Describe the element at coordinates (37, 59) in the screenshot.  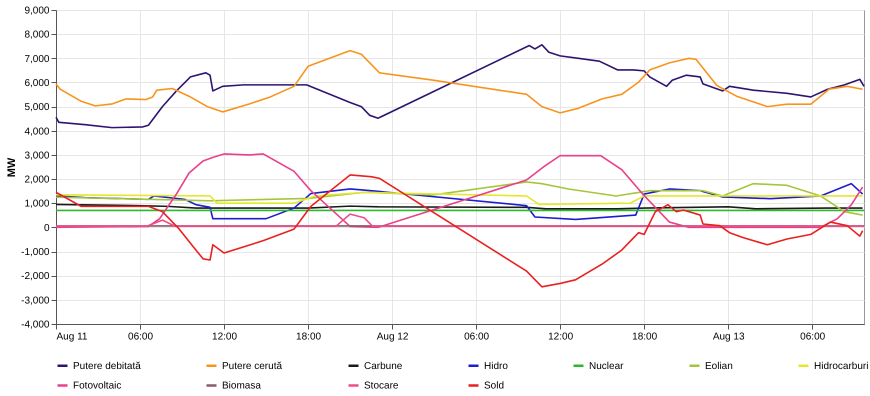
I see `y-tick-label: 7,000` at that location.